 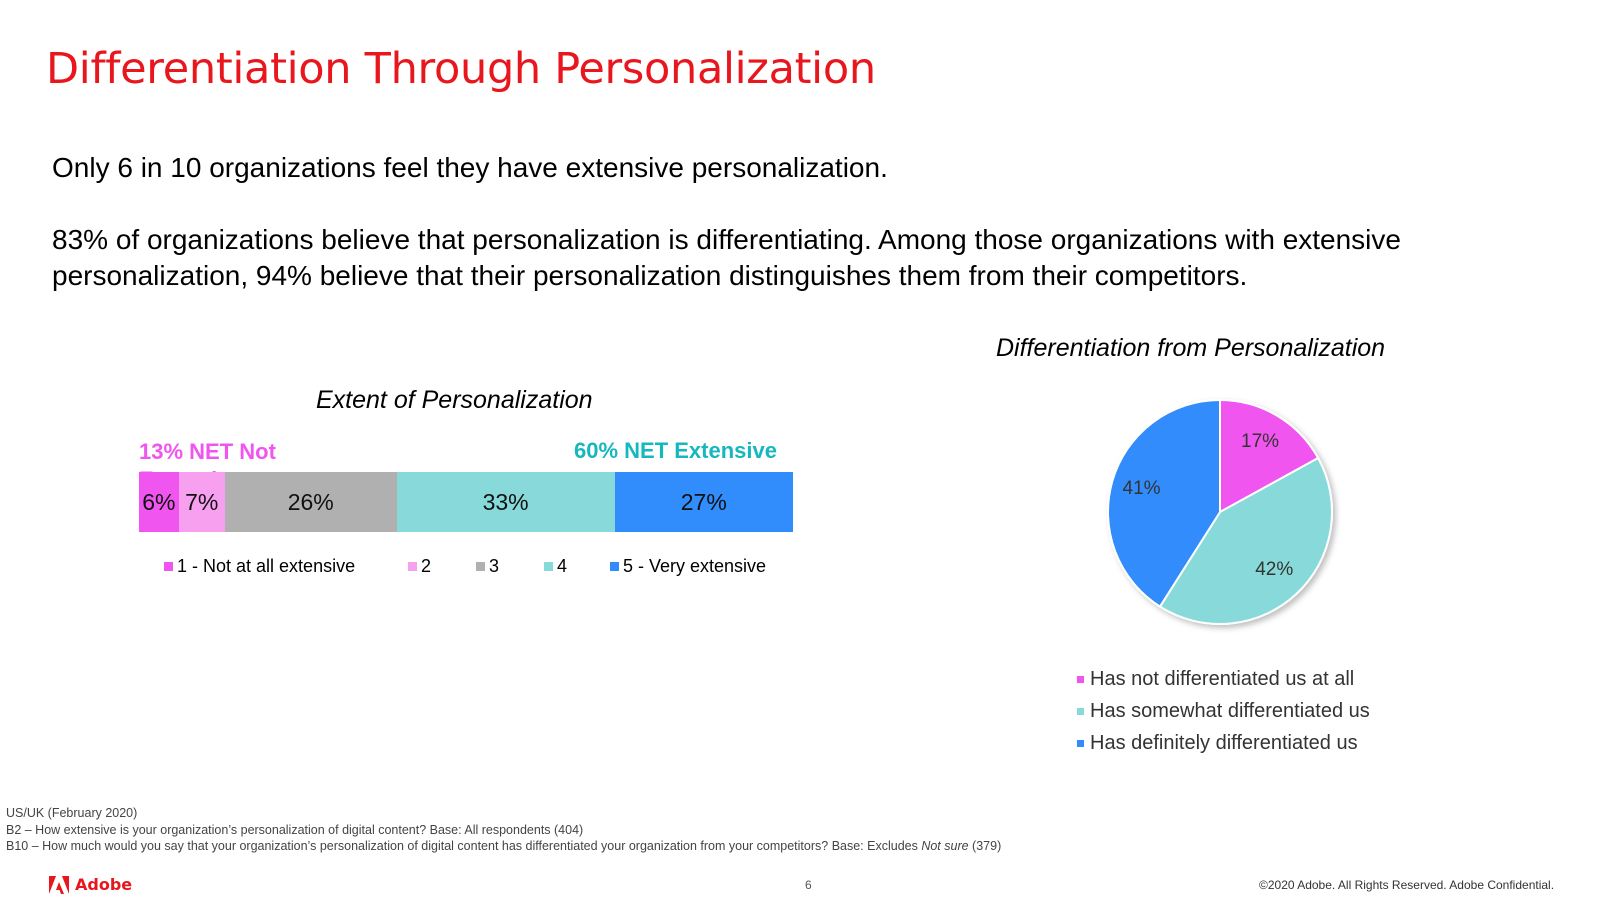 What do you see at coordinates (808, 885) in the screenshot?
I see `page-number: 6` at bounding box center [808, 885].